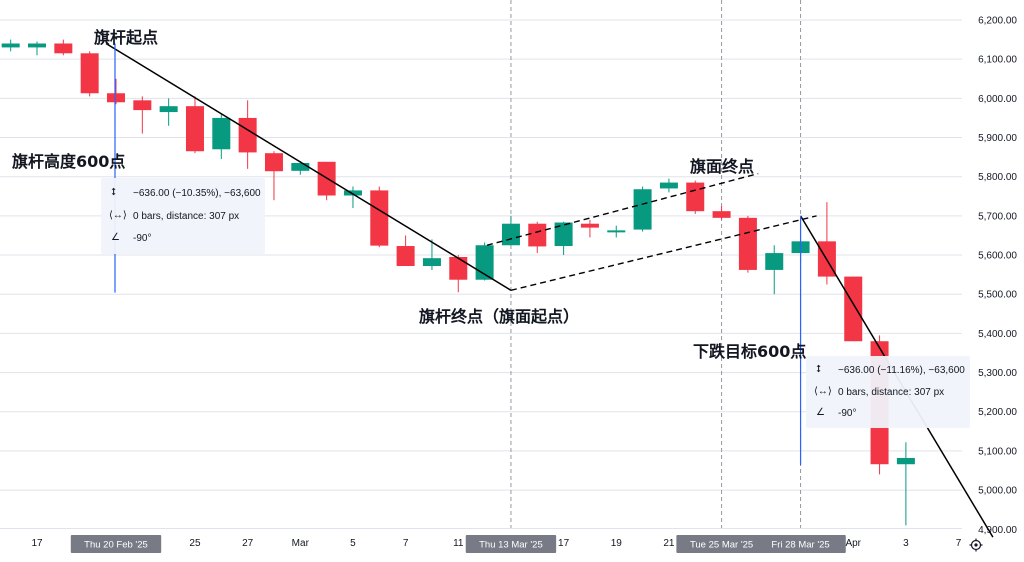 This screenshot has width=1024, height=562. I want to click on price-tick-label: 5,600.00, so click(997, 256).